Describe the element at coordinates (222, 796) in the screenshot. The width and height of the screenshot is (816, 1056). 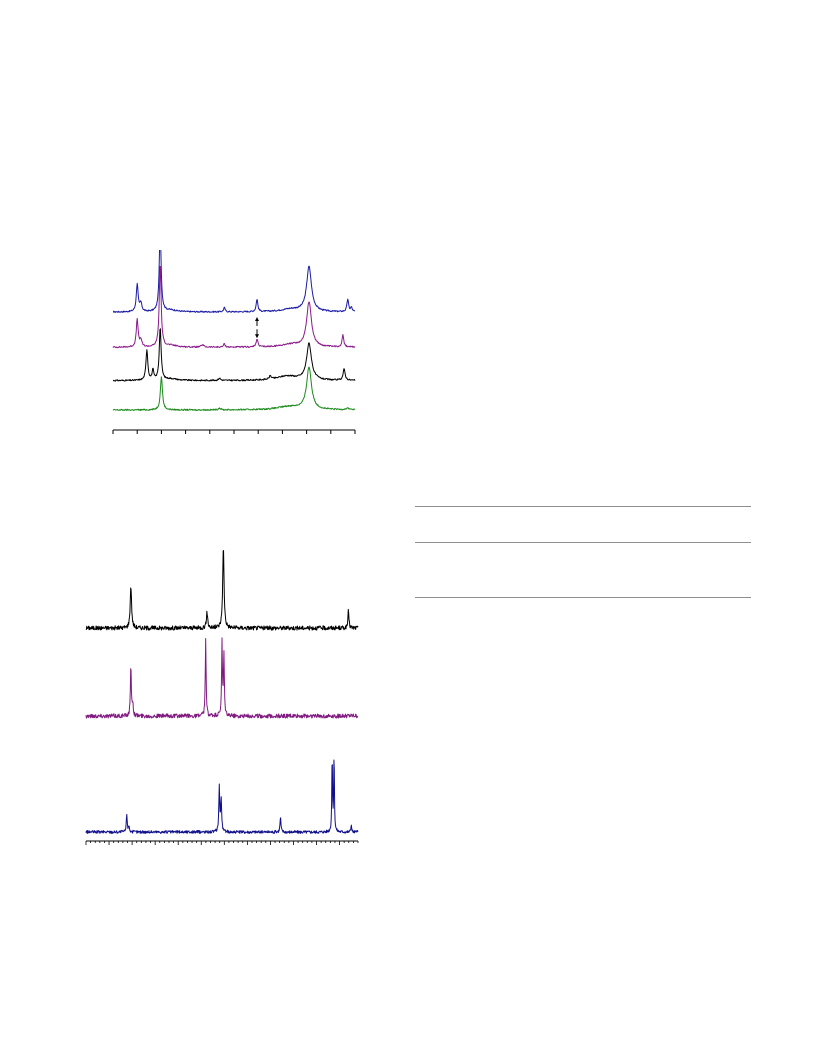
I see `bottom-series-3-line` at that location.